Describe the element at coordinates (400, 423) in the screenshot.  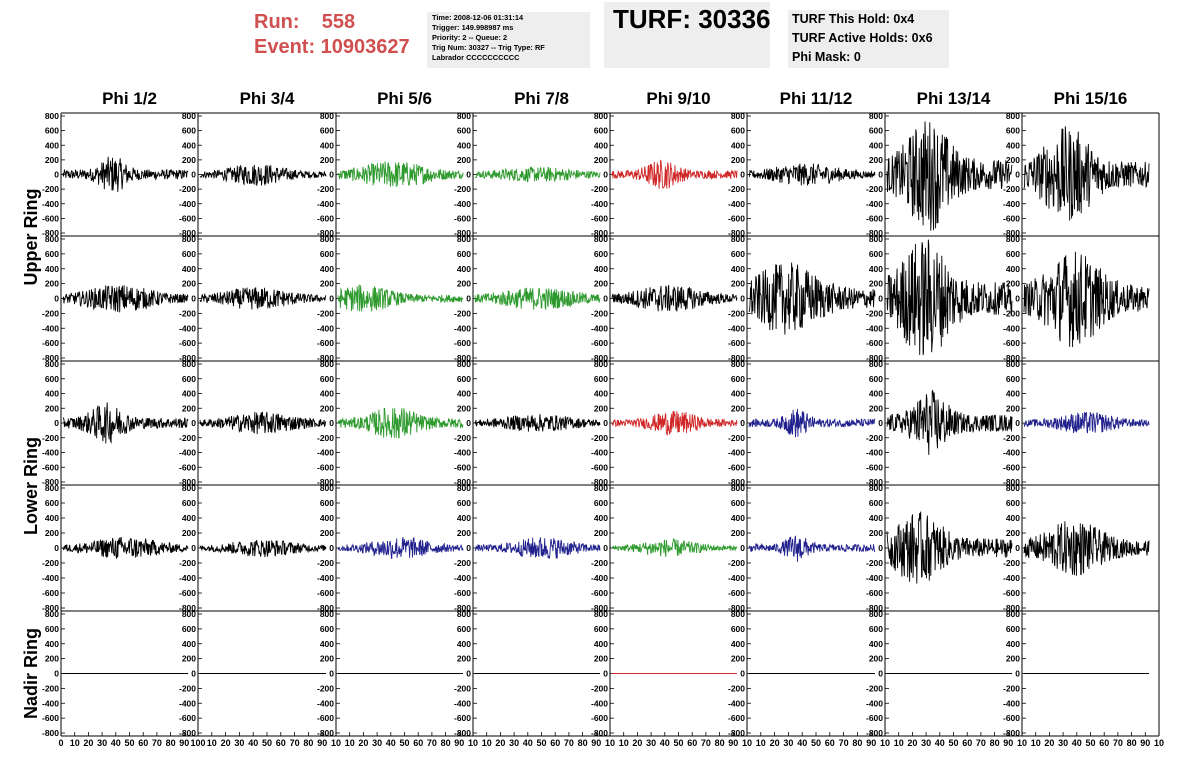
I see `waveform-r3-c3` at that location.